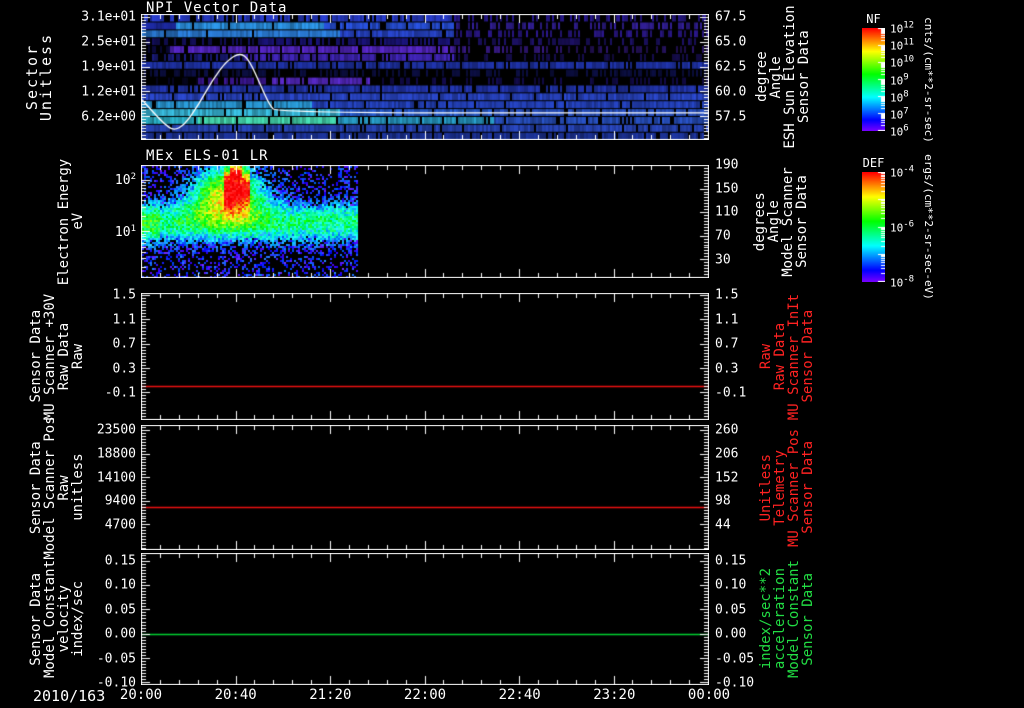 Image resolution: width=1024 pixels, height=708 pixels. What do you see at coordinates (727, 295) in the screenshot?
I see `y2-tick-label: 1.5` at bounding box center [727, 295].